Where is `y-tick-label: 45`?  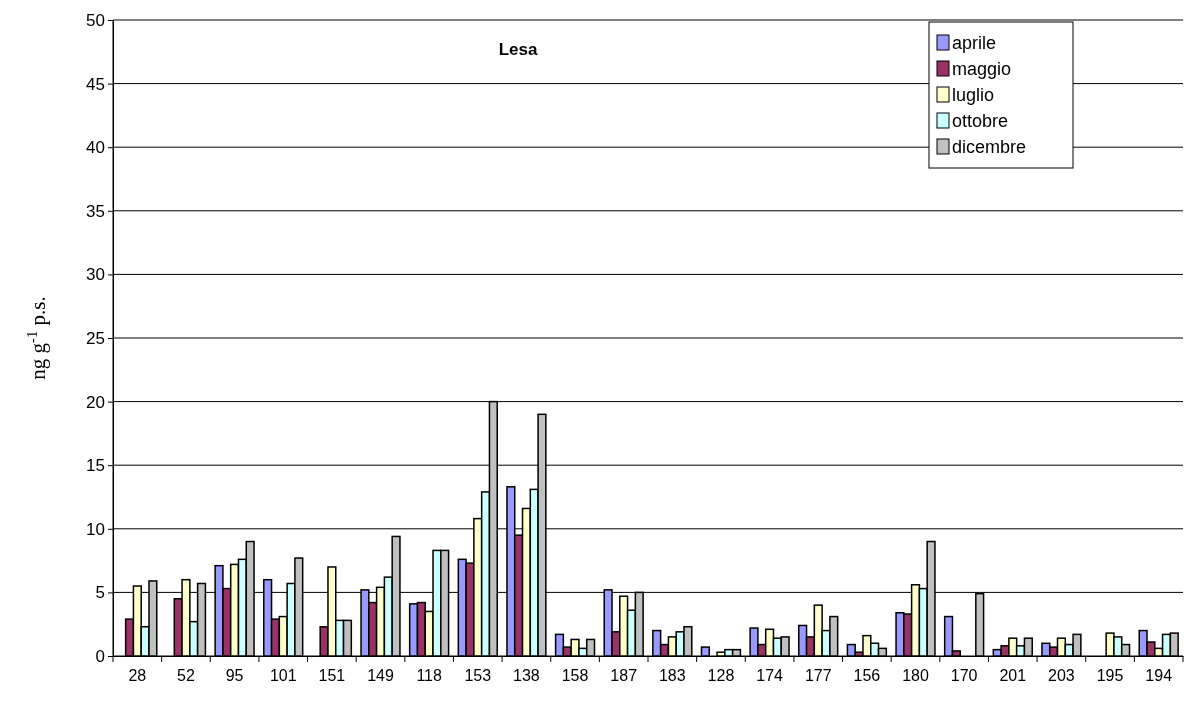 y-tick-label: 45 is located at coordinates (95, 84).